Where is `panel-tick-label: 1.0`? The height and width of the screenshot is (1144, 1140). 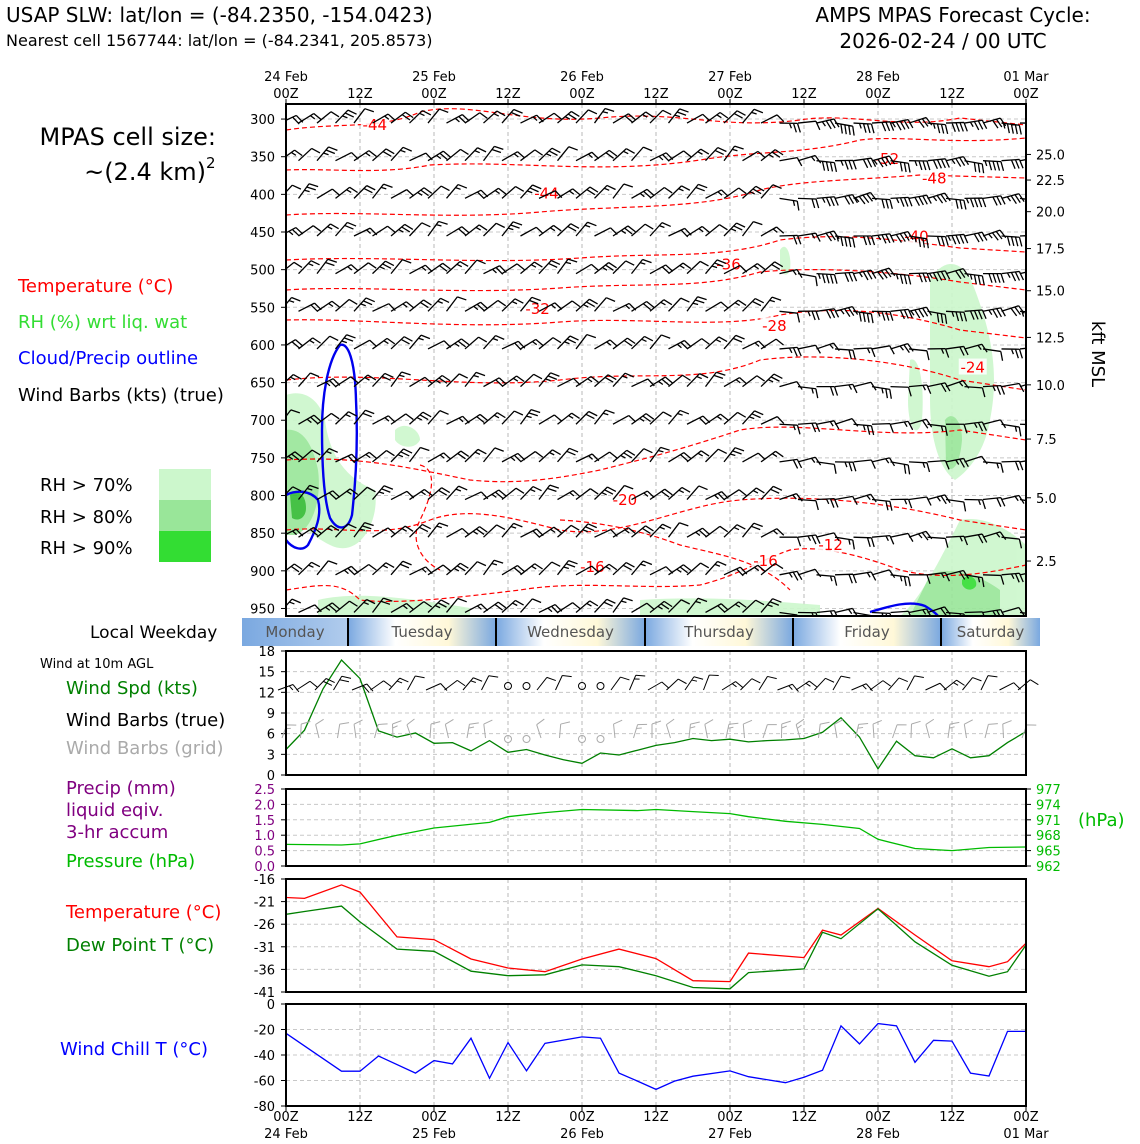
panel-tick-label: 1.0 is located at coordinates (264, 836).